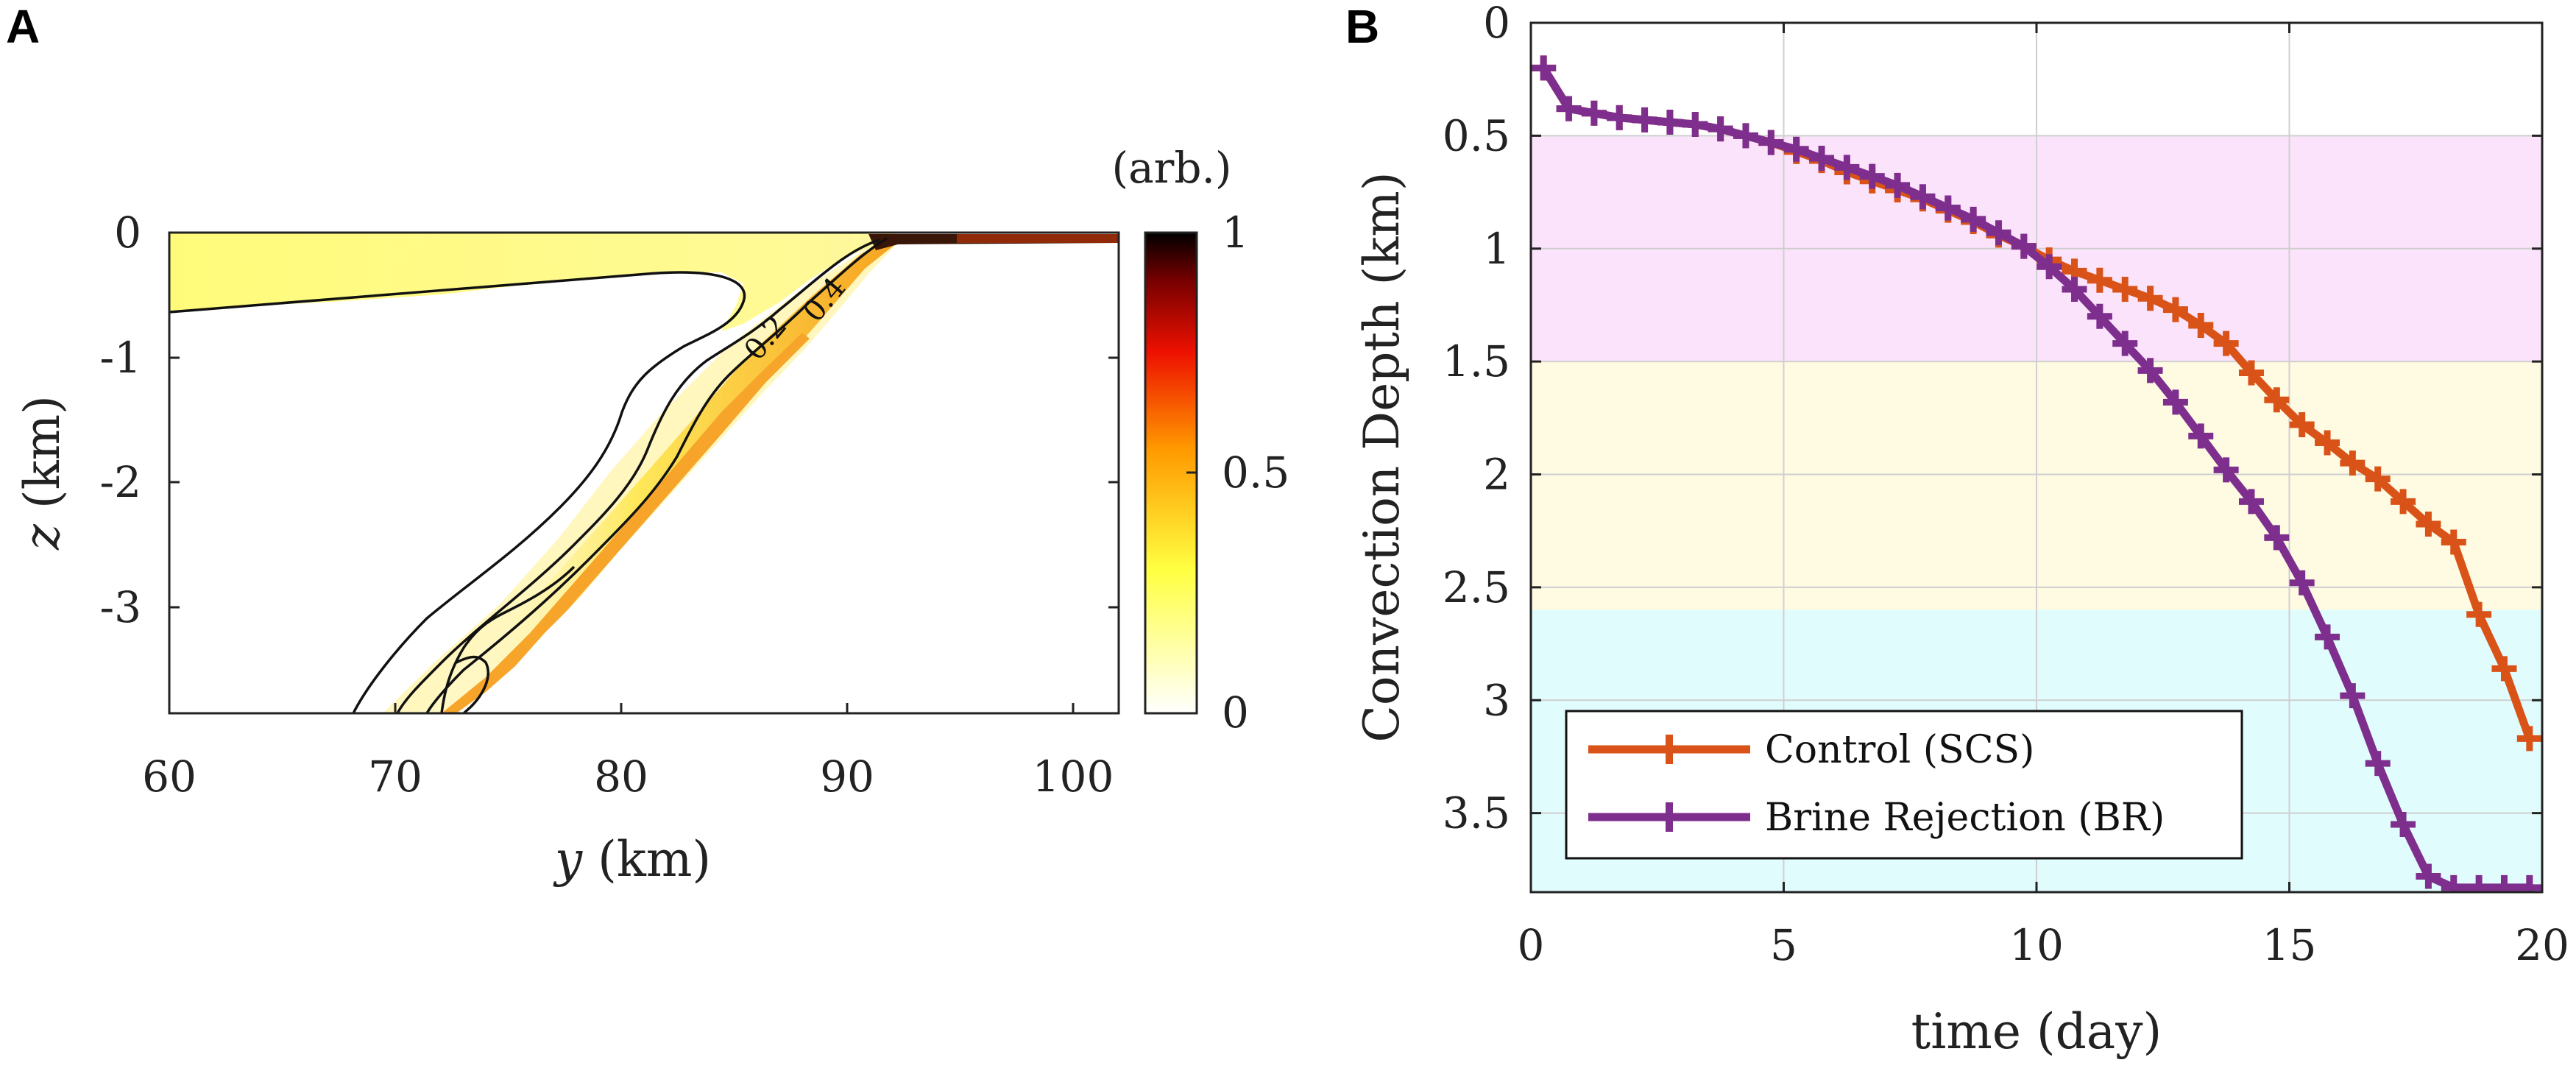 Image resolution: width=2576 pixels, height=1071 pixels. What do you see at coordinates (1965, 818) in the screenshot?
I see `legend-label-brine: Brine Rejection (BR)` at bounding box center [1965, 818].